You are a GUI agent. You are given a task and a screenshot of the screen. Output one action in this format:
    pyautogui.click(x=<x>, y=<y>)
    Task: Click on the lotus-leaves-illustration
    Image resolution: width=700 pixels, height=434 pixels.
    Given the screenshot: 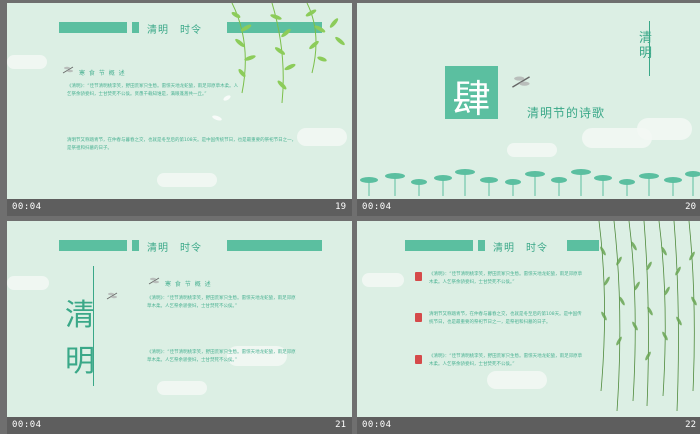 What is the action you would take?
    pyautogui.click(x=530, y=182)
    